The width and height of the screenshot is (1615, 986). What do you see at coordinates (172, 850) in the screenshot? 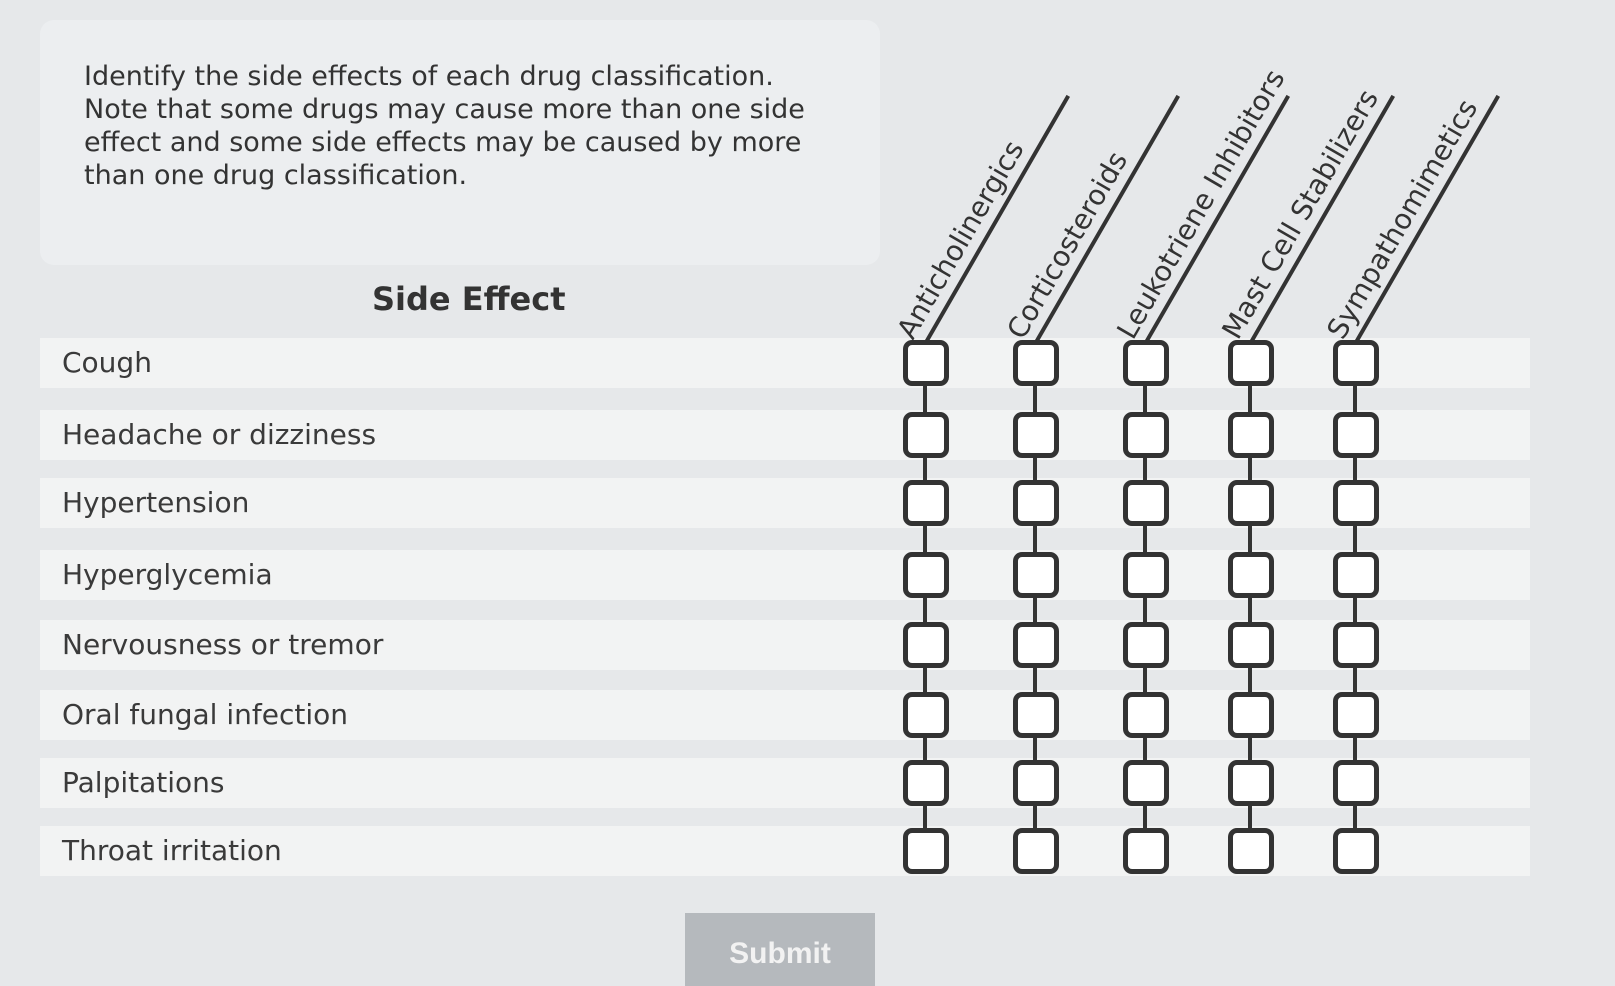
I see `side-effect-label: Throat irritation` at bounding box center [172, 850].